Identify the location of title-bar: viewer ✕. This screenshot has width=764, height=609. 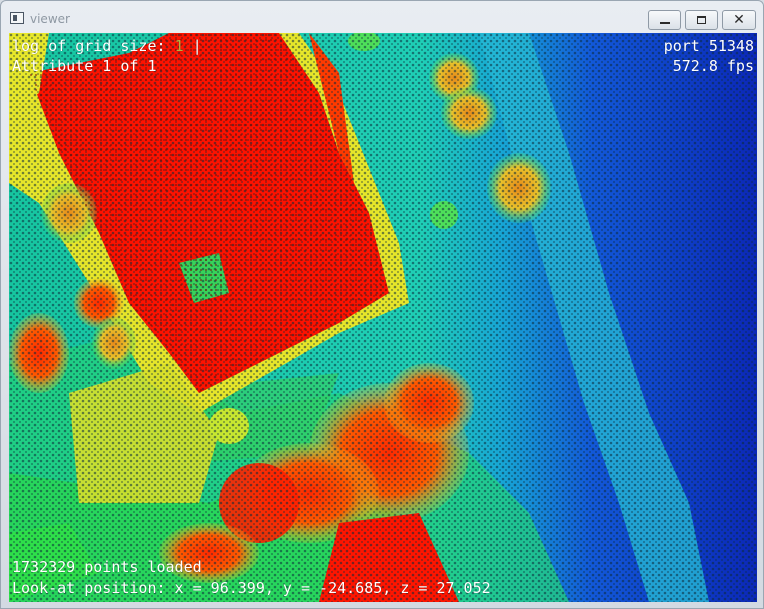
(382, 17).